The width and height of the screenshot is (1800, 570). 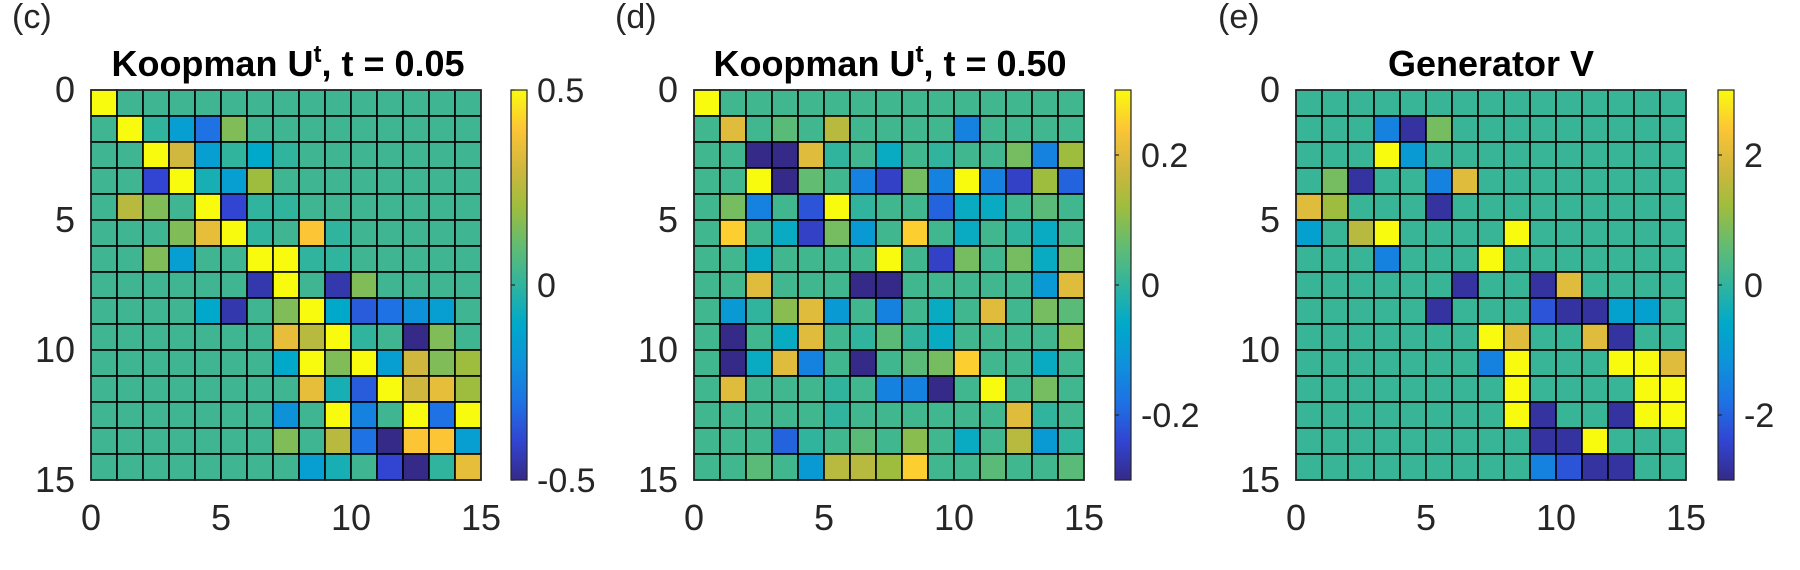 What do you see at coordinates (1745, 285) in the screenshot?
I see `colorbar-e: 2 0 -2` at bounding box center [1745, 285].